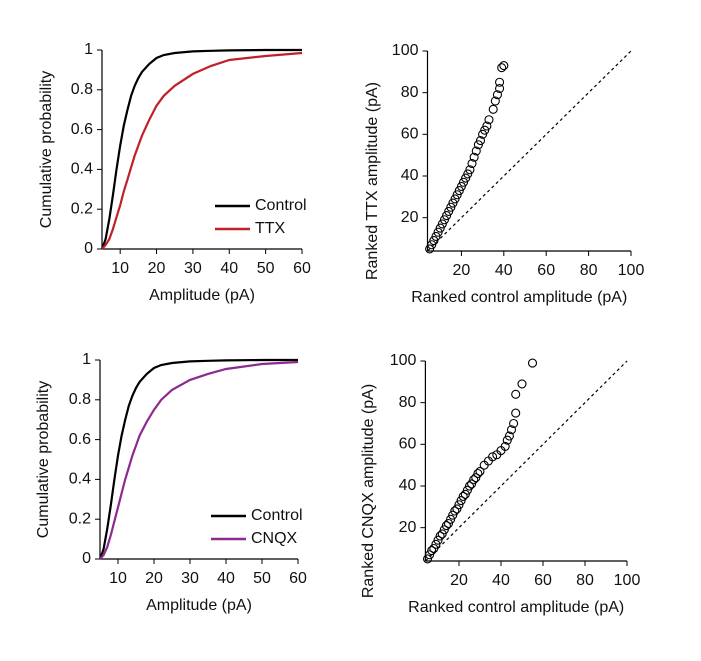 This screenshot has width=701, height=661. What do you see at coordinates (368, 491) in the screenshot?
I see `y-axis-label: Ranked CNQX amplitude (pA)` at bounding box center [368, 491].